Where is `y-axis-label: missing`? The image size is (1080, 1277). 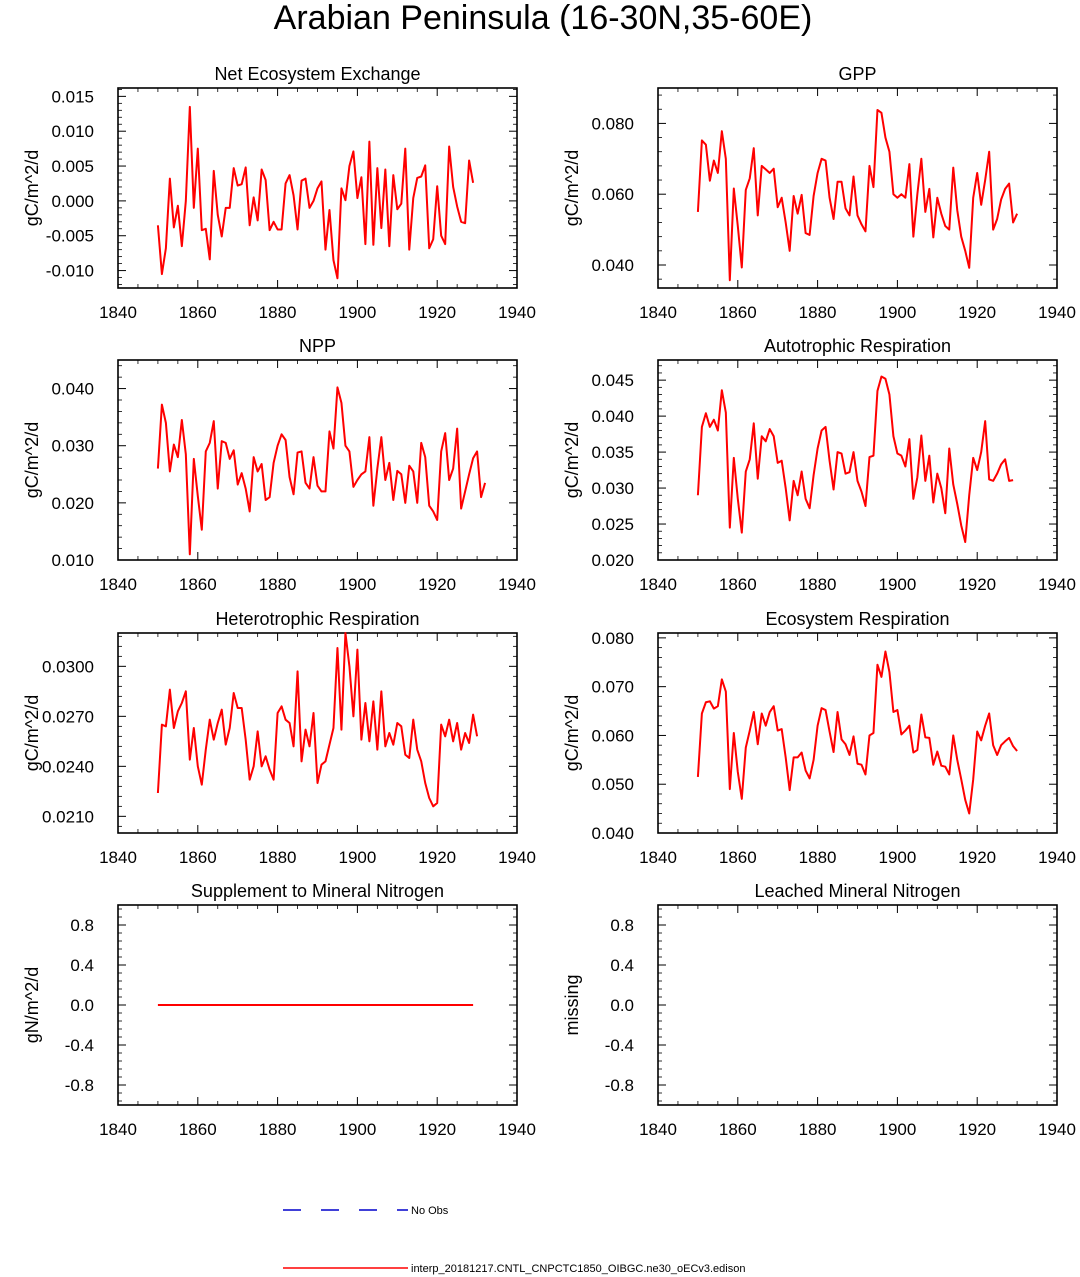 y-axis-label: missing is located at coordinates (572, 1004).